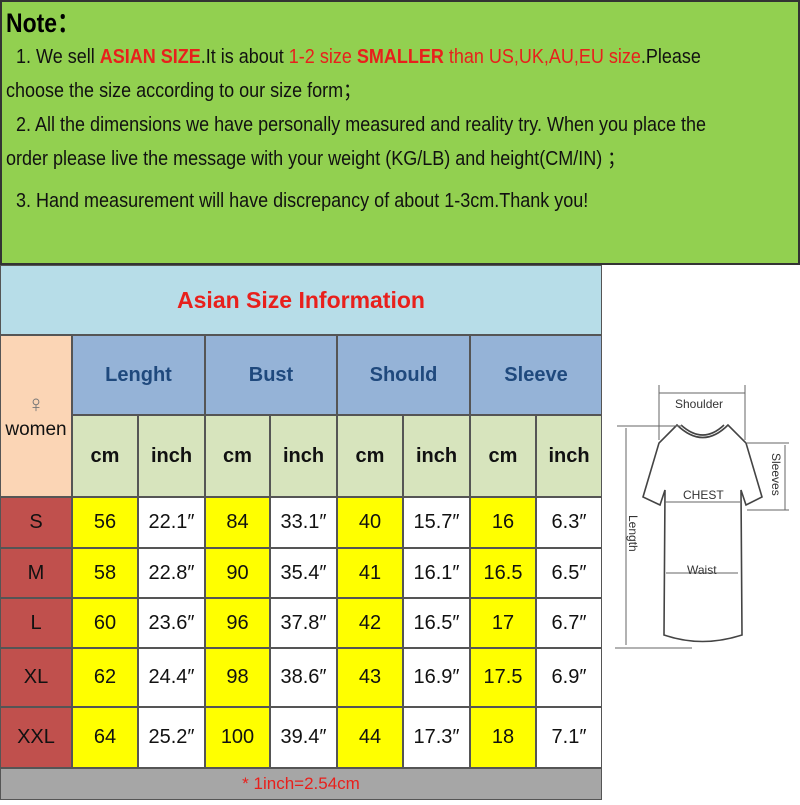 The height and width of the screenshot is (805, 800). What do you see at coordinates (36, 737) in the screenshot?
I see `size-label: XXL` at bounding box center [36, 737].